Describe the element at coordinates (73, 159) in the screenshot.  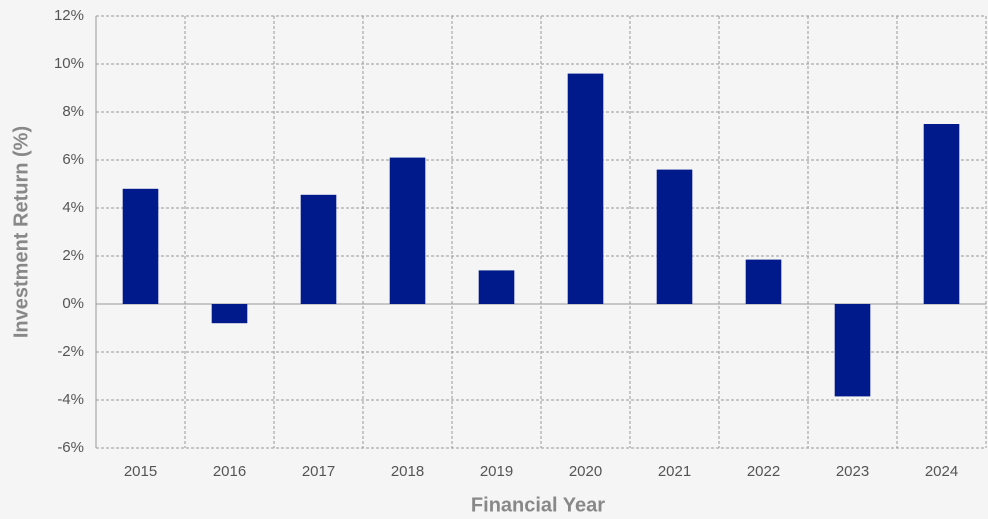
I see `y-tick-label: 6%` at that location.